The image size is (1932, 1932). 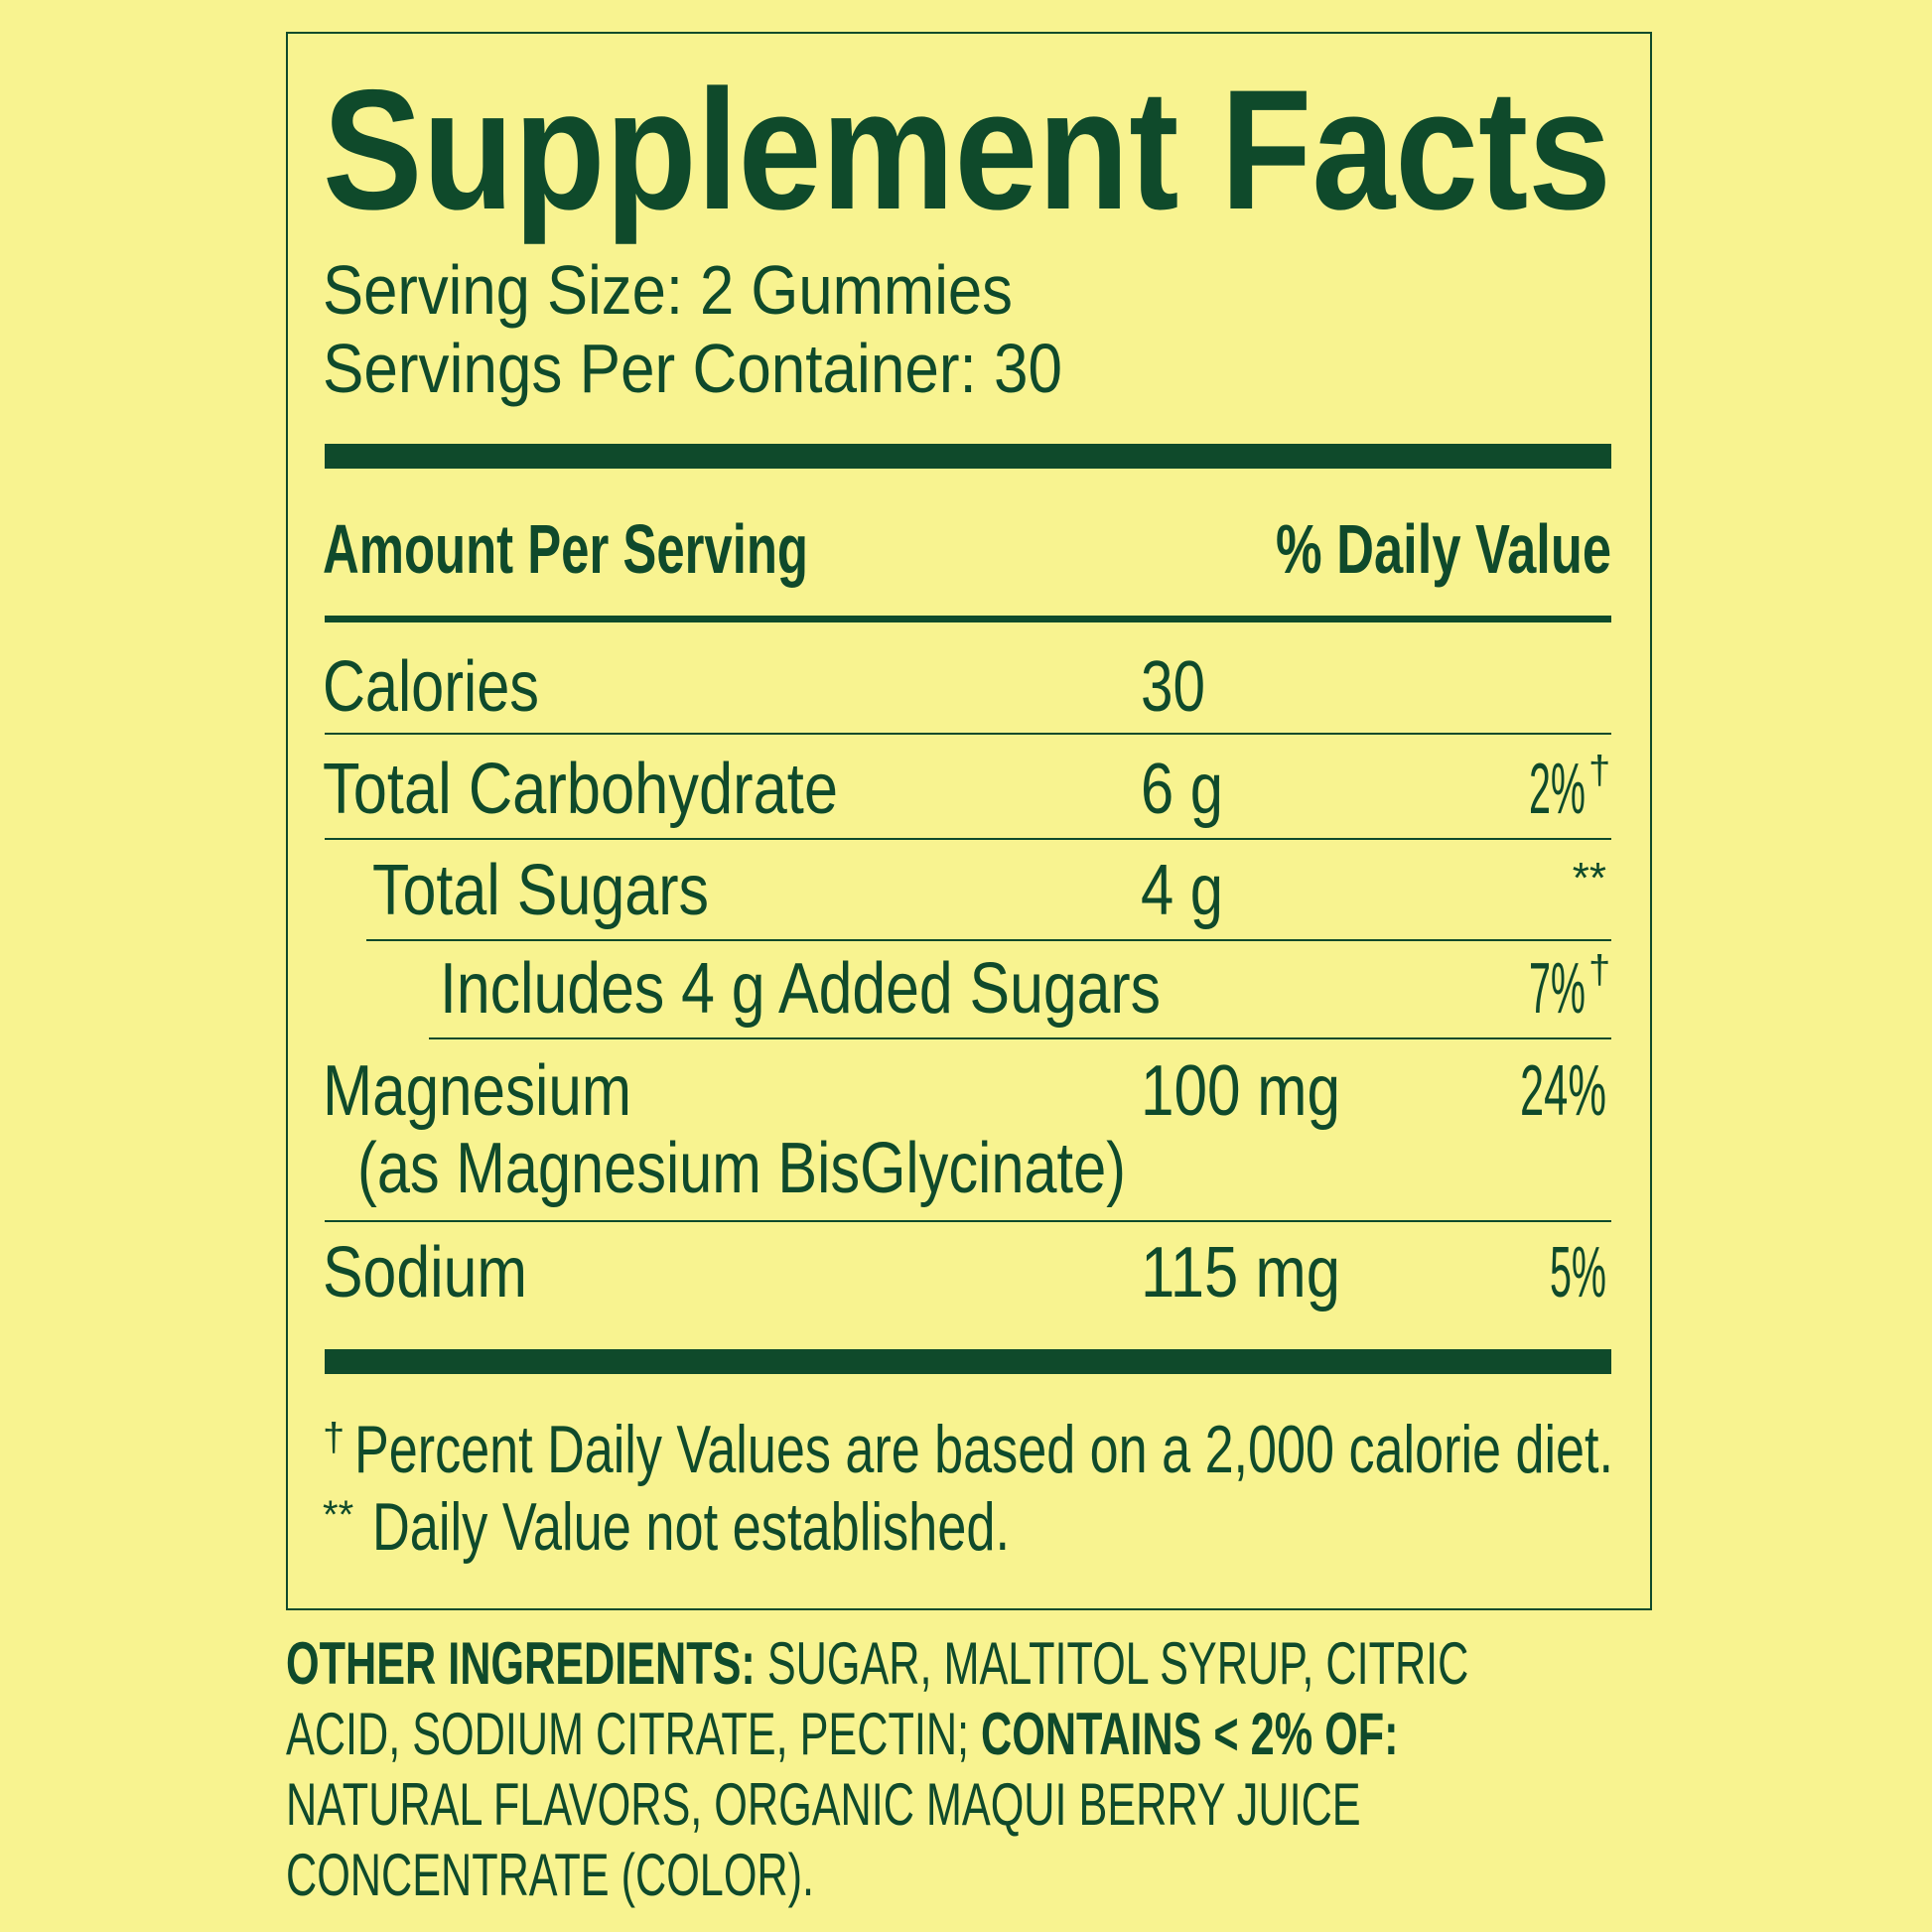 I want to click on daily-value: 24%, so click(x=1563, y=1091).